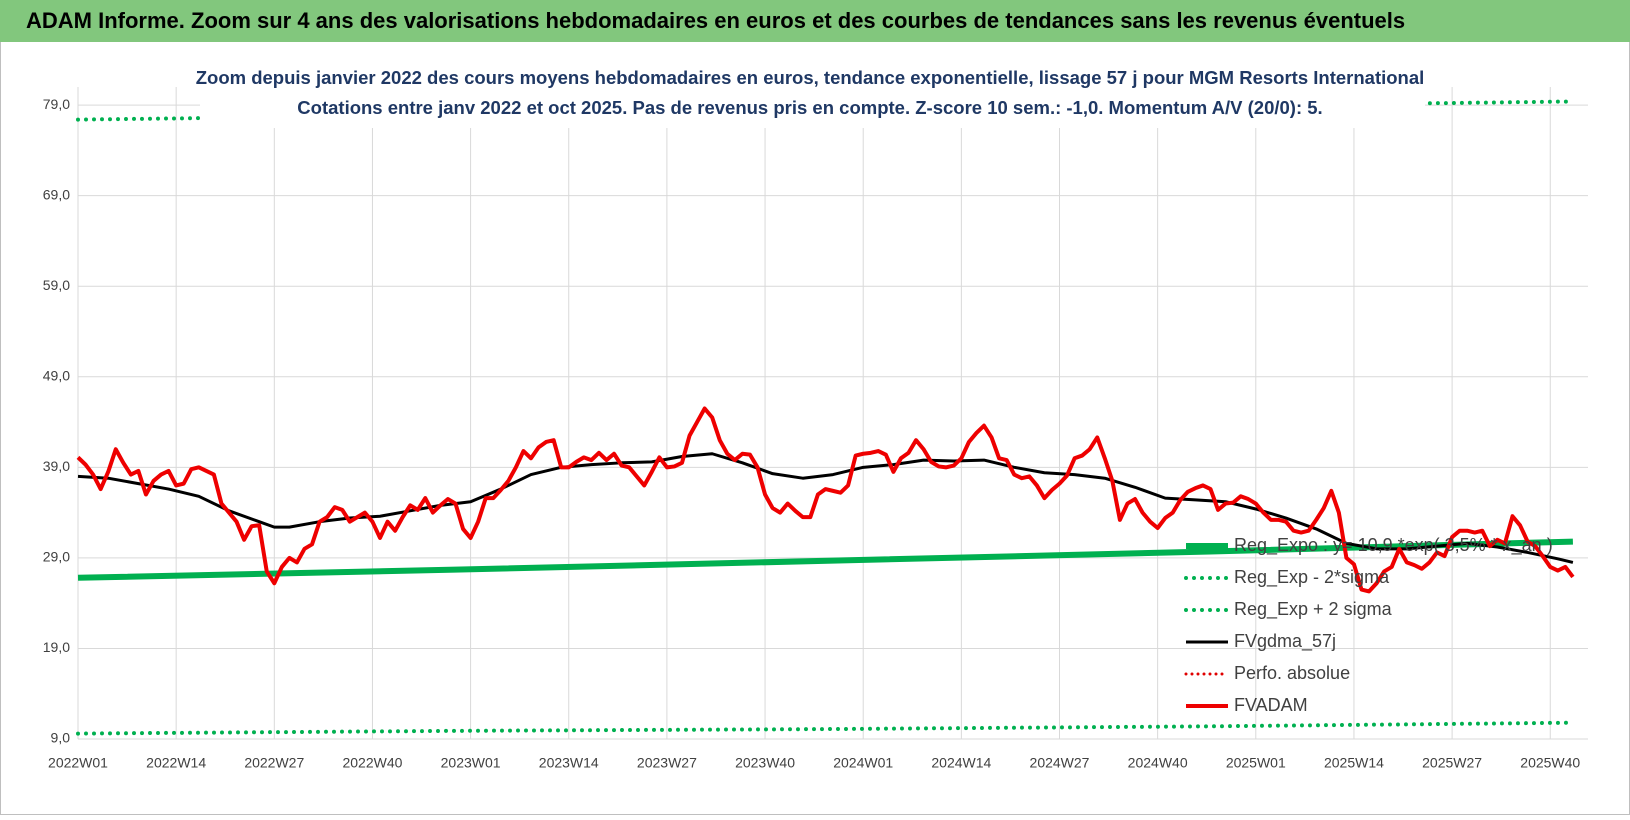 This screenshot has height=820, width=1630. What do you see at coordinates (863, 763) in the screenshot?
I see `x-tick-label: 2024W01` at bounding box center [863, 763].